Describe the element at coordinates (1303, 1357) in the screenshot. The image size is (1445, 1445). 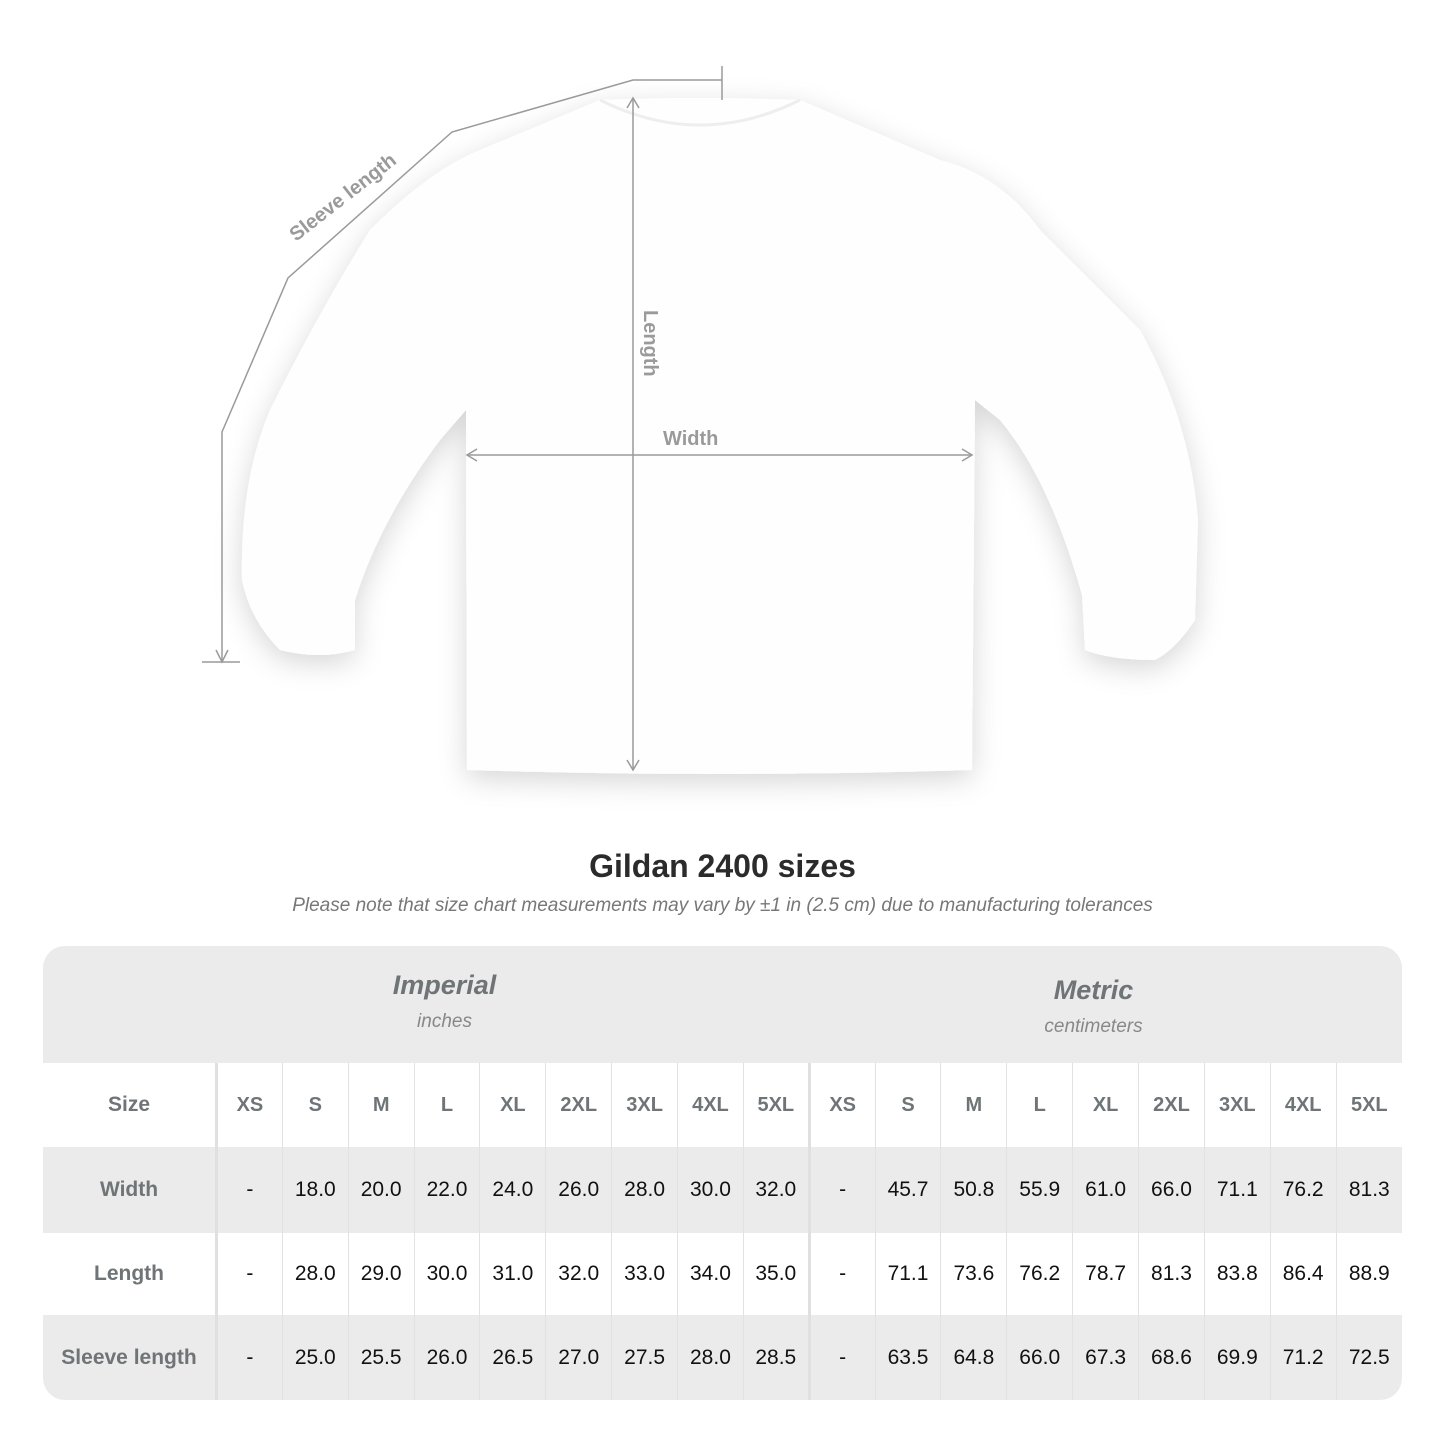
I see `metric-value-cell: 71.2` at that location.